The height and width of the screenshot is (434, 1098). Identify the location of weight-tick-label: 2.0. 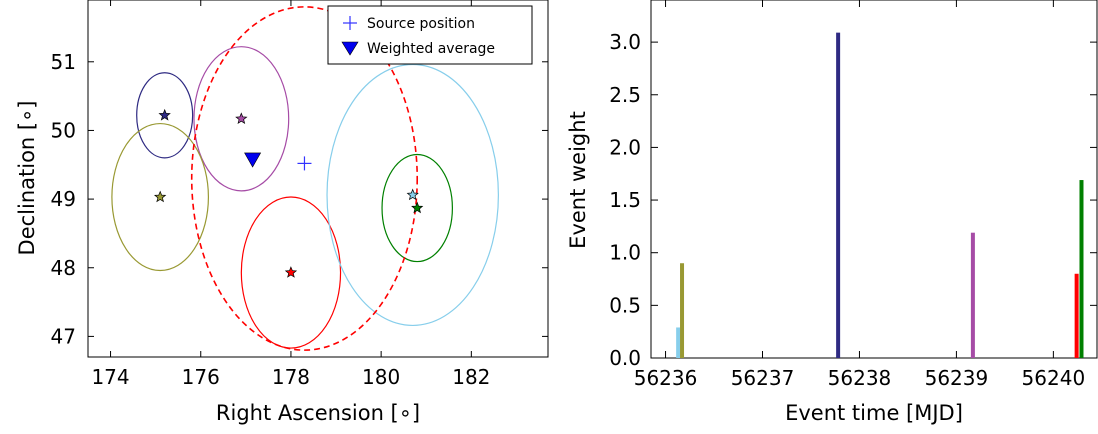
(625, 147).